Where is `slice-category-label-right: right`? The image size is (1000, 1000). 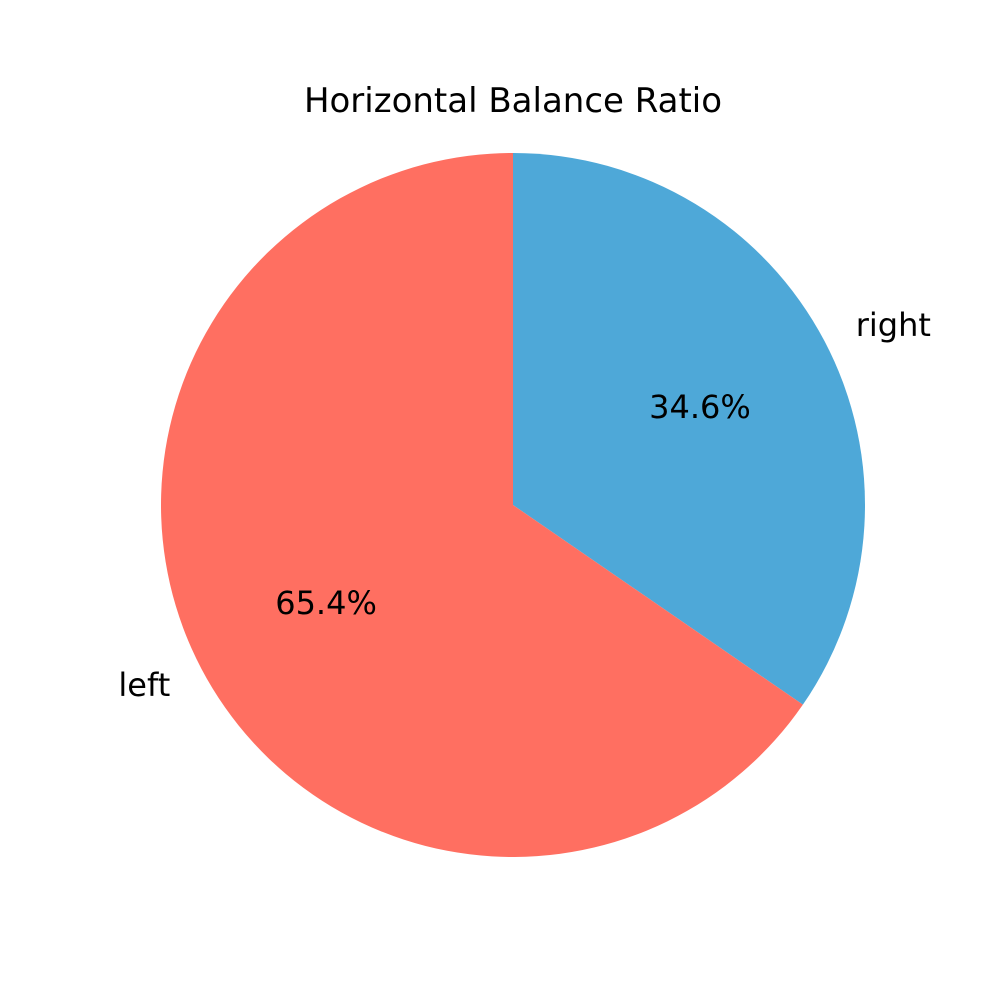 slice-category-label-right: right is located at coordinates (893, 325).